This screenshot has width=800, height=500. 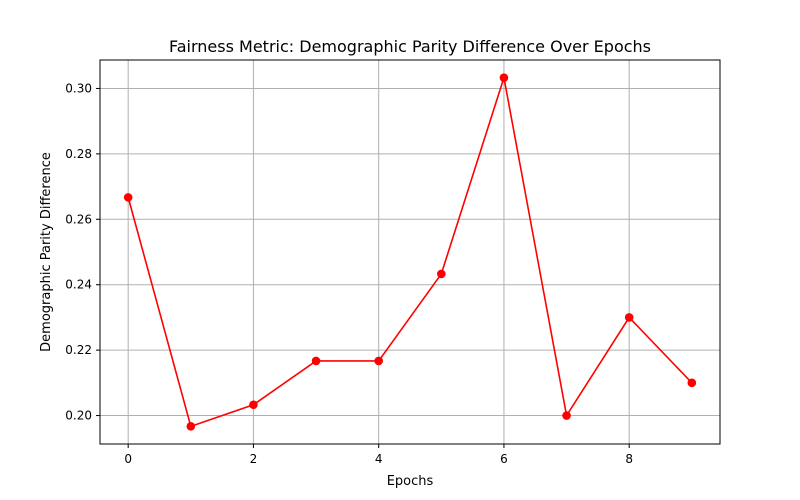 What do you see at coordinates (629, 459) in the screenshot?
I see `x-tick-label: 8` at bounding box center [629, 459].